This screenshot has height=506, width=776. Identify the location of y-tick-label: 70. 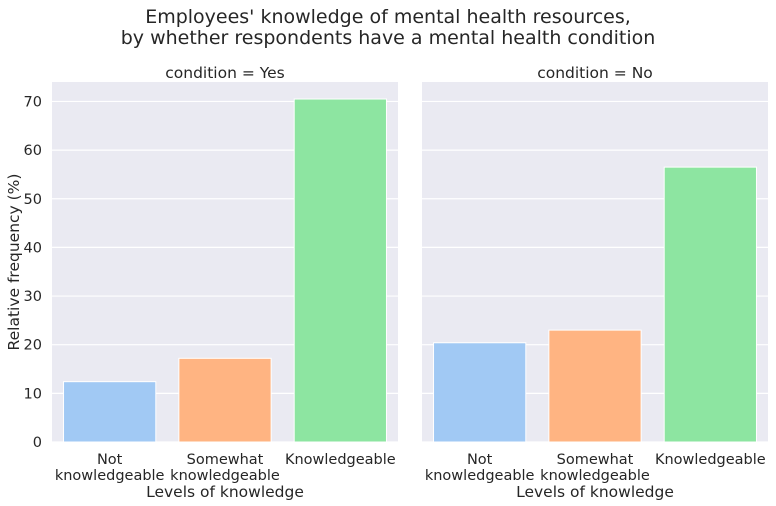
(33, 102).